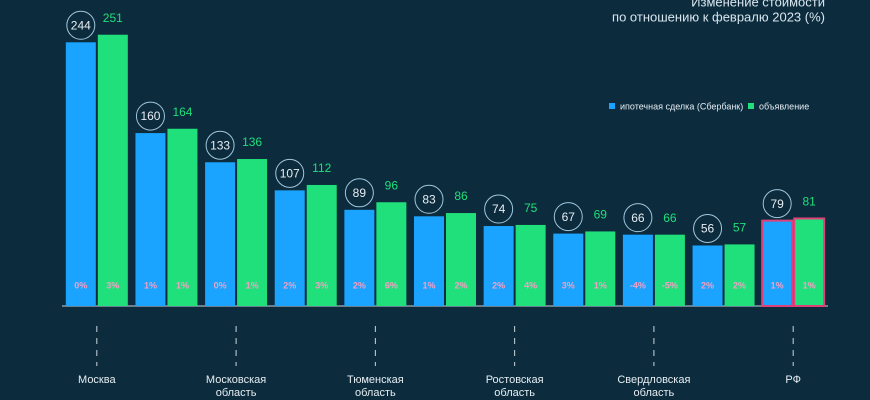 The width and height of the screenshot is (870, 400). I want to click on value-label: 160, so click(150, 116).